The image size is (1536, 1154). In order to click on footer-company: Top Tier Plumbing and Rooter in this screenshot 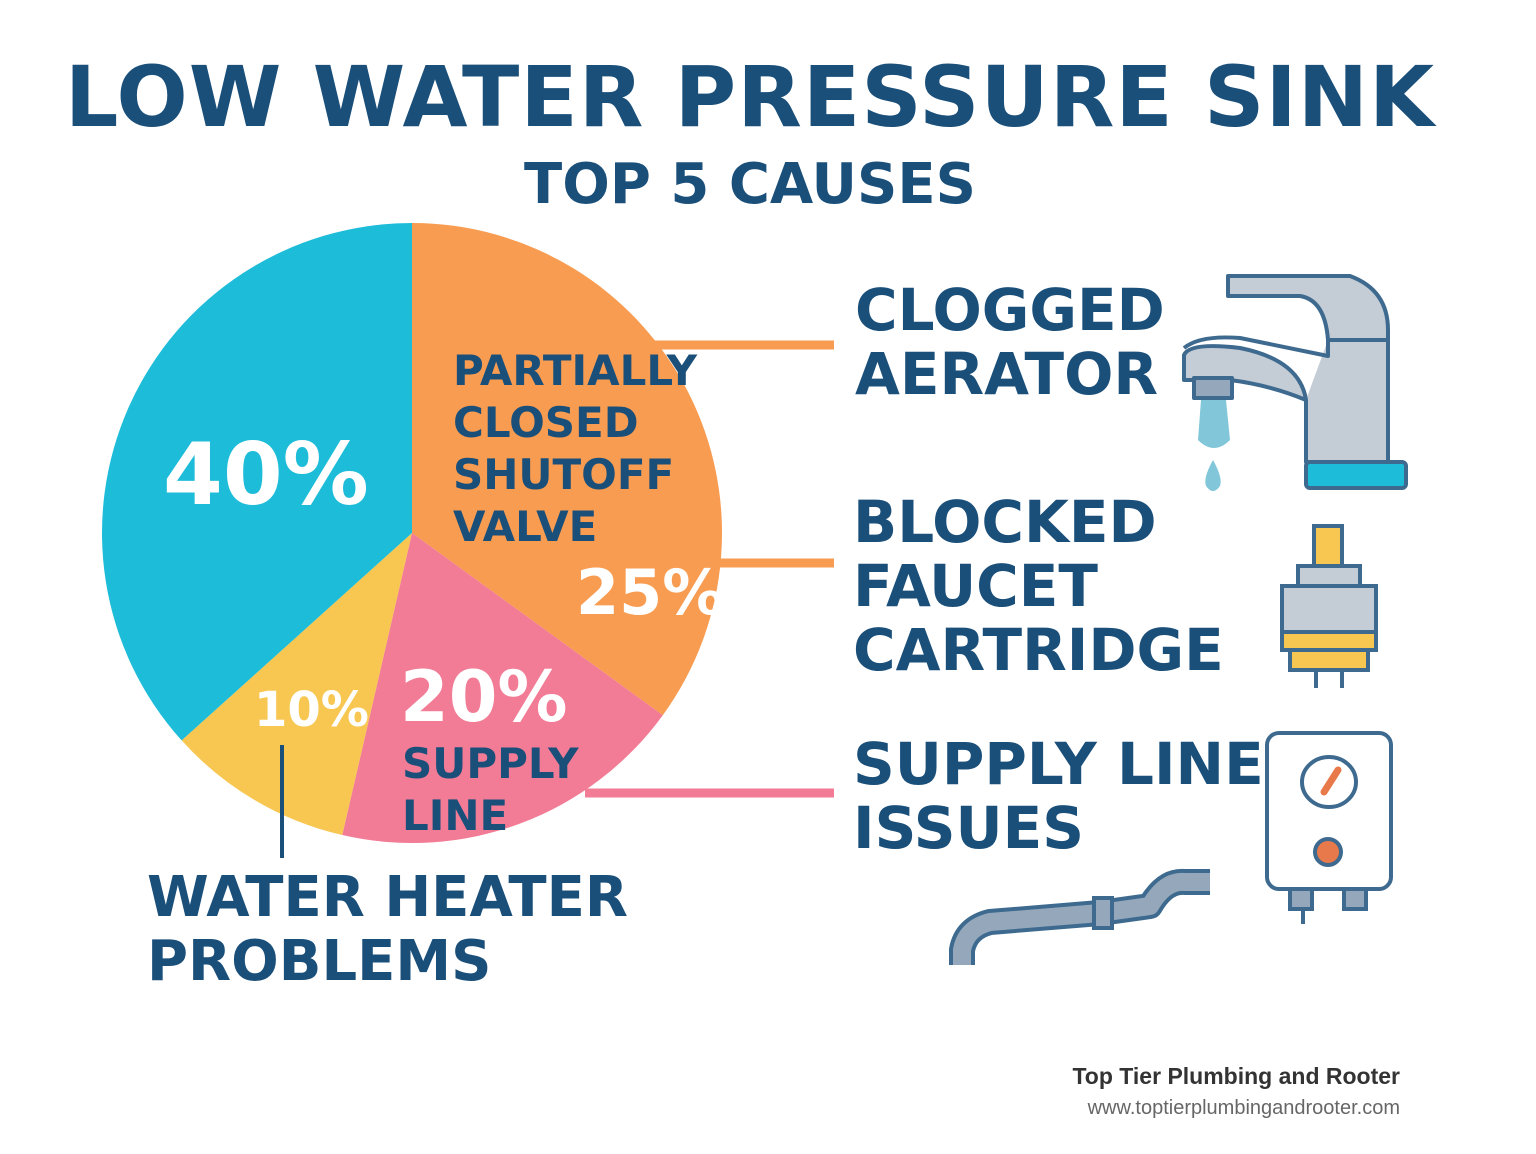, I will do `click(1236, 1076)`.